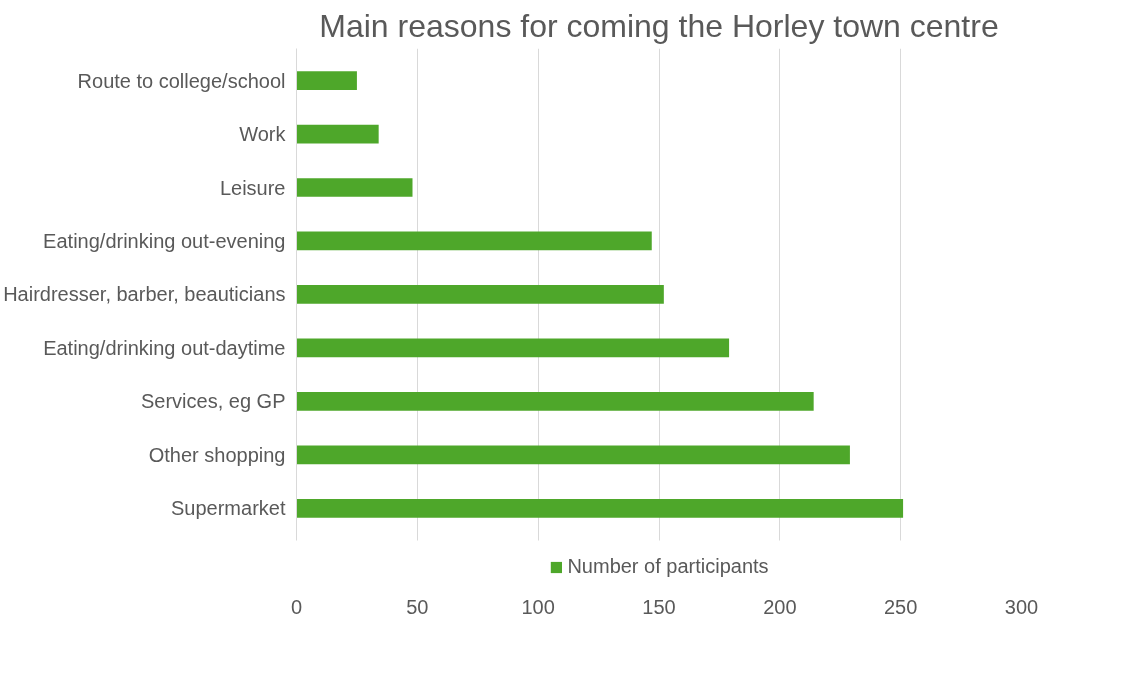 This screenshot has width=1147, height=674. Describe the element at coordinates (181, 80) in the screenshot. I see `y-tick-label: Route to college/school` at that location.